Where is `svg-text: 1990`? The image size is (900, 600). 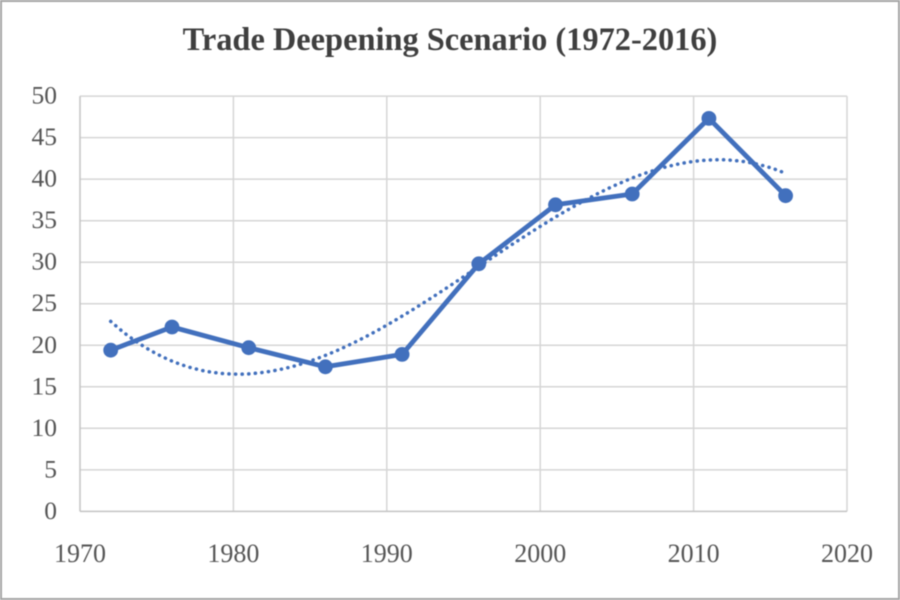 svg-text: 1990 is located at coordinates (387, 553).